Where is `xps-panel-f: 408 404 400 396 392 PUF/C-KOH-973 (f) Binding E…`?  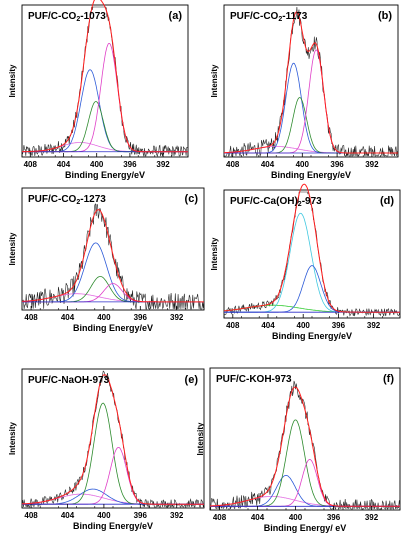 xps-panel-f: 408 404 400 396 392 PUF/C-KOH-973 (f) Binding E… is located at coordinates (298, 450).